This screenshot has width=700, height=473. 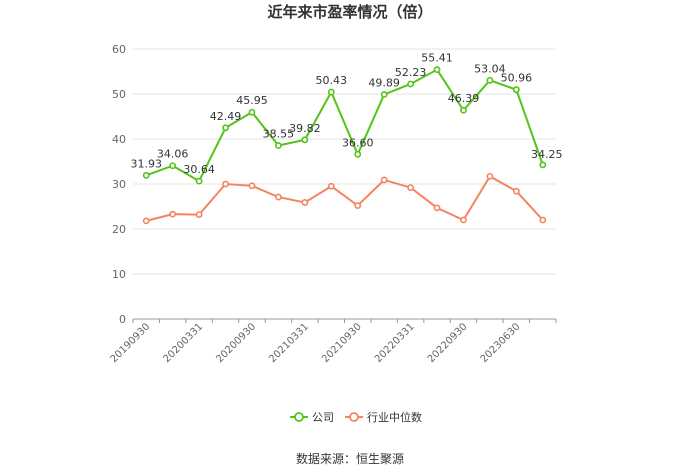 What do you see at coordinates (332, 80) in the screenshot?
I see `data-label: 50.43` at bounding box center [332, 80].